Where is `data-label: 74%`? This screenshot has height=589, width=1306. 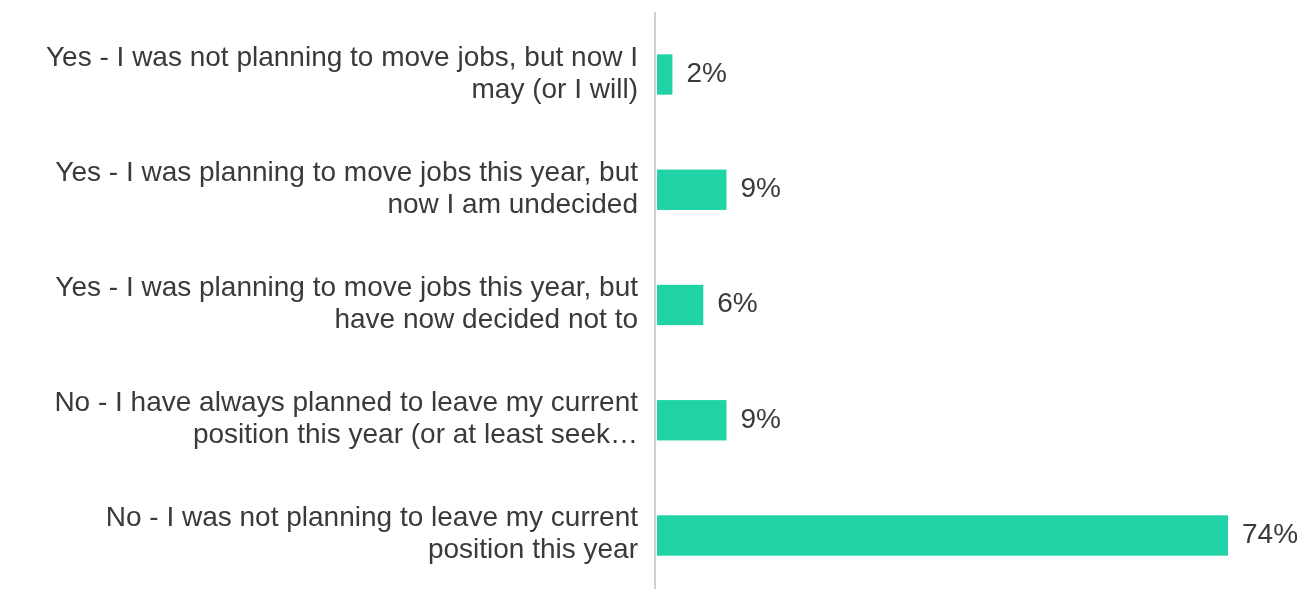
data-label: 74% is located at coordinates (1270, 533).